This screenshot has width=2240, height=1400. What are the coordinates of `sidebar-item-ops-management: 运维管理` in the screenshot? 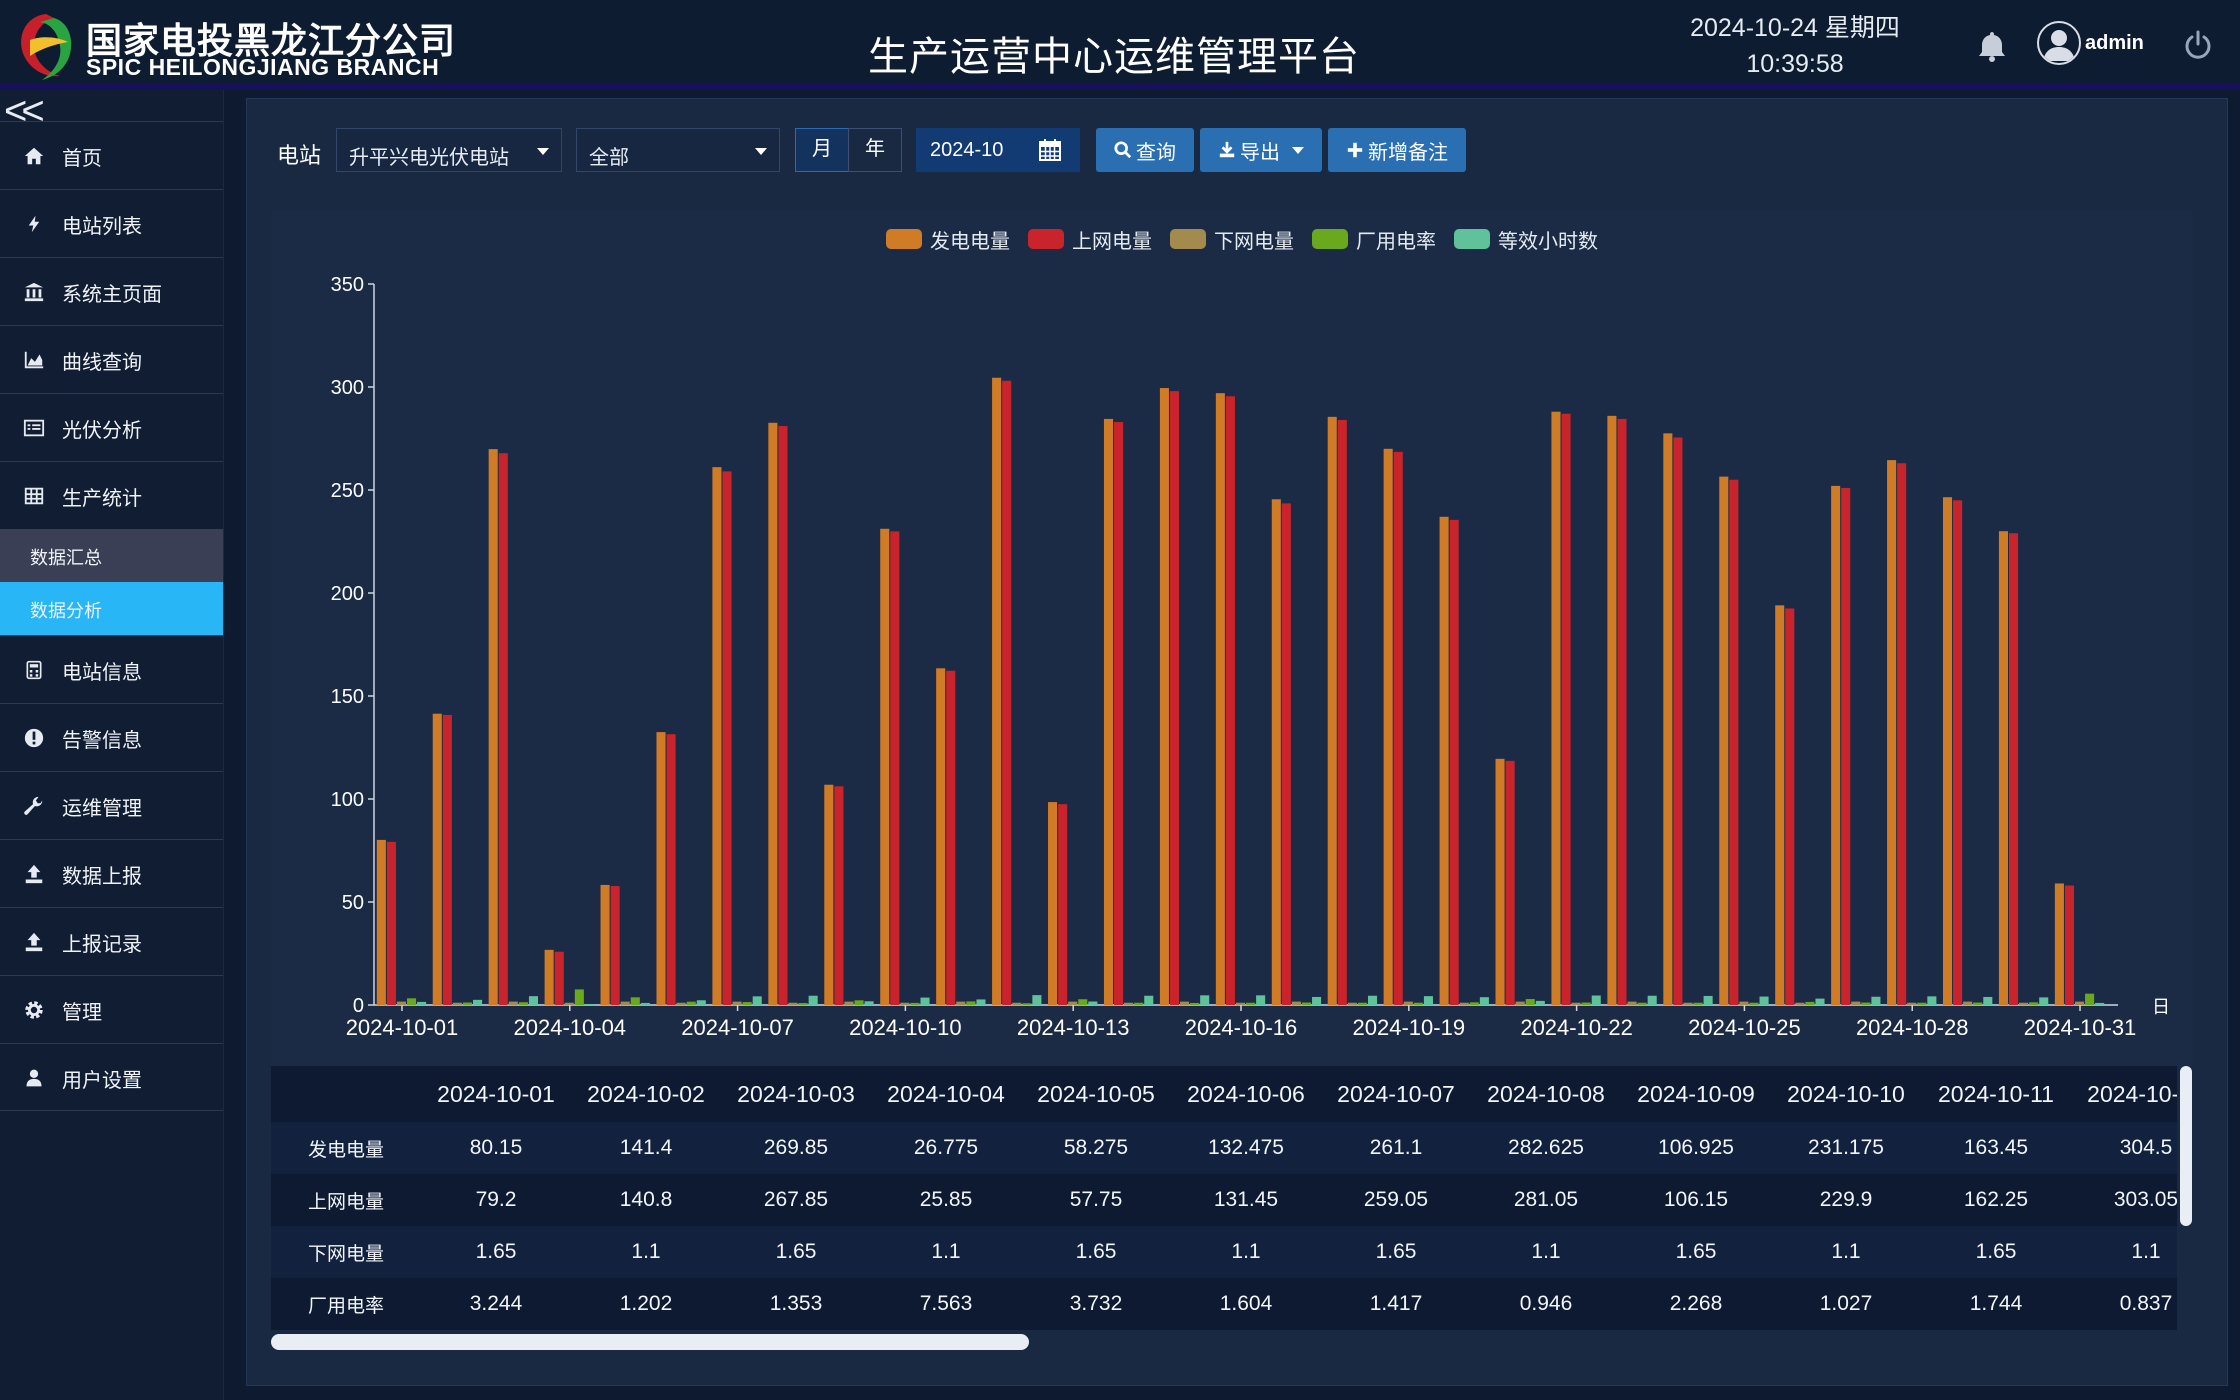 It's located at (111, 805).